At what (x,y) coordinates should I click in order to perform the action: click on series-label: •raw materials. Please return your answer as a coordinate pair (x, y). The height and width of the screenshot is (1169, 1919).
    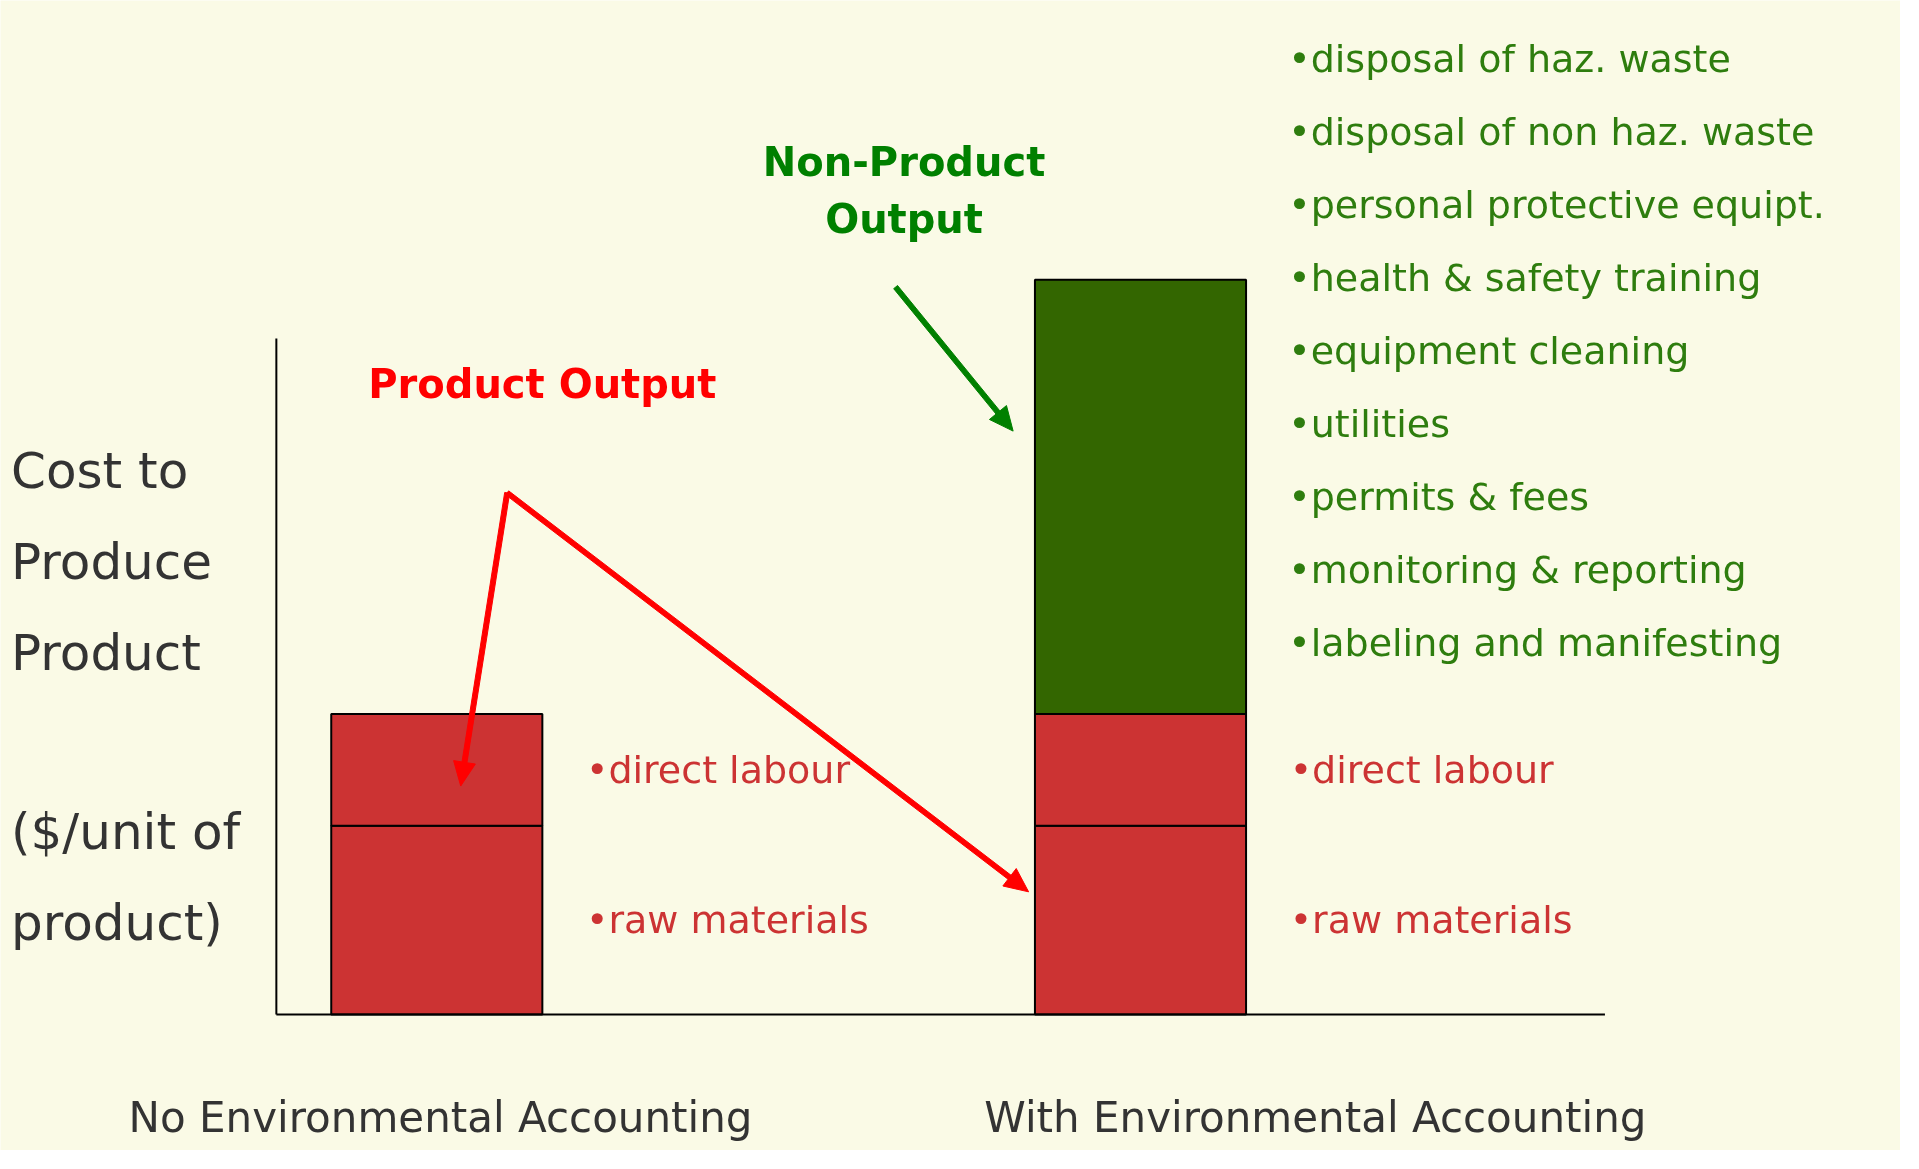
    Looking at the image, I should click on (727, 920).